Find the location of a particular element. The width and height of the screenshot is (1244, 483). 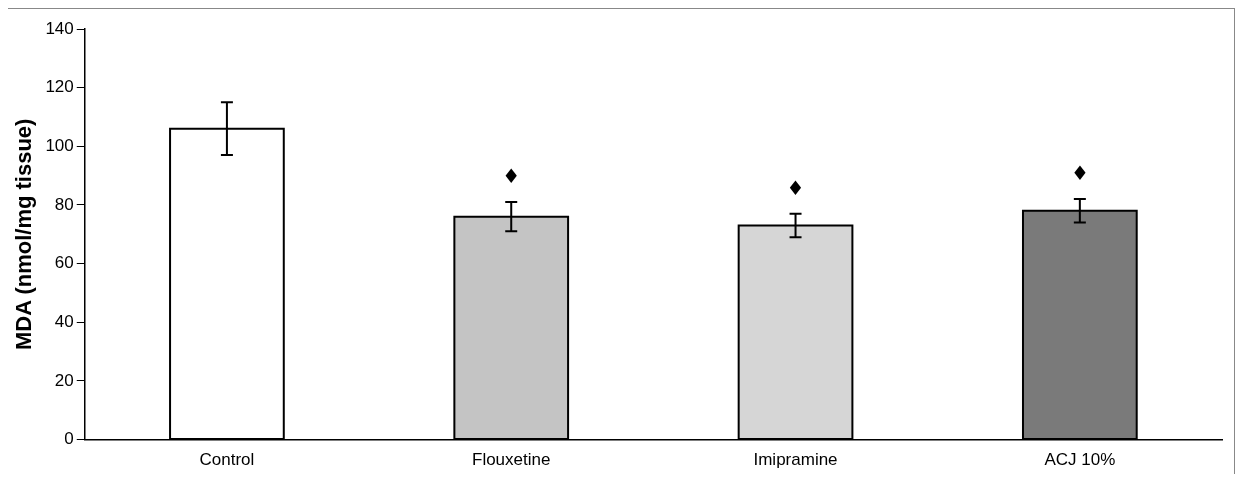

x-tick-label: ACJ 10% is located at coordinates (1080, 460).